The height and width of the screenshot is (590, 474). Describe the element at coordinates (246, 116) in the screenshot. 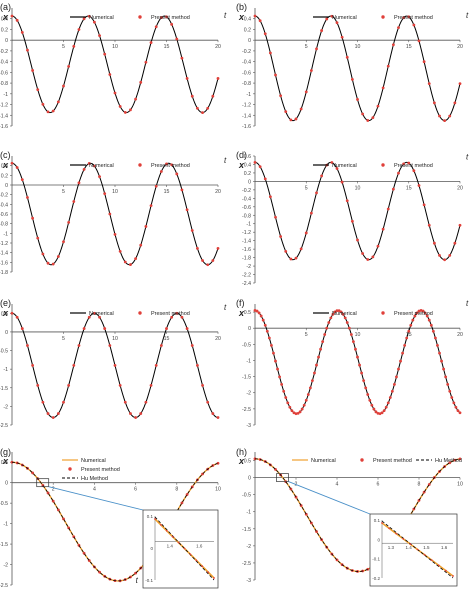

I see `y-tick-label: -1.4` at that location.